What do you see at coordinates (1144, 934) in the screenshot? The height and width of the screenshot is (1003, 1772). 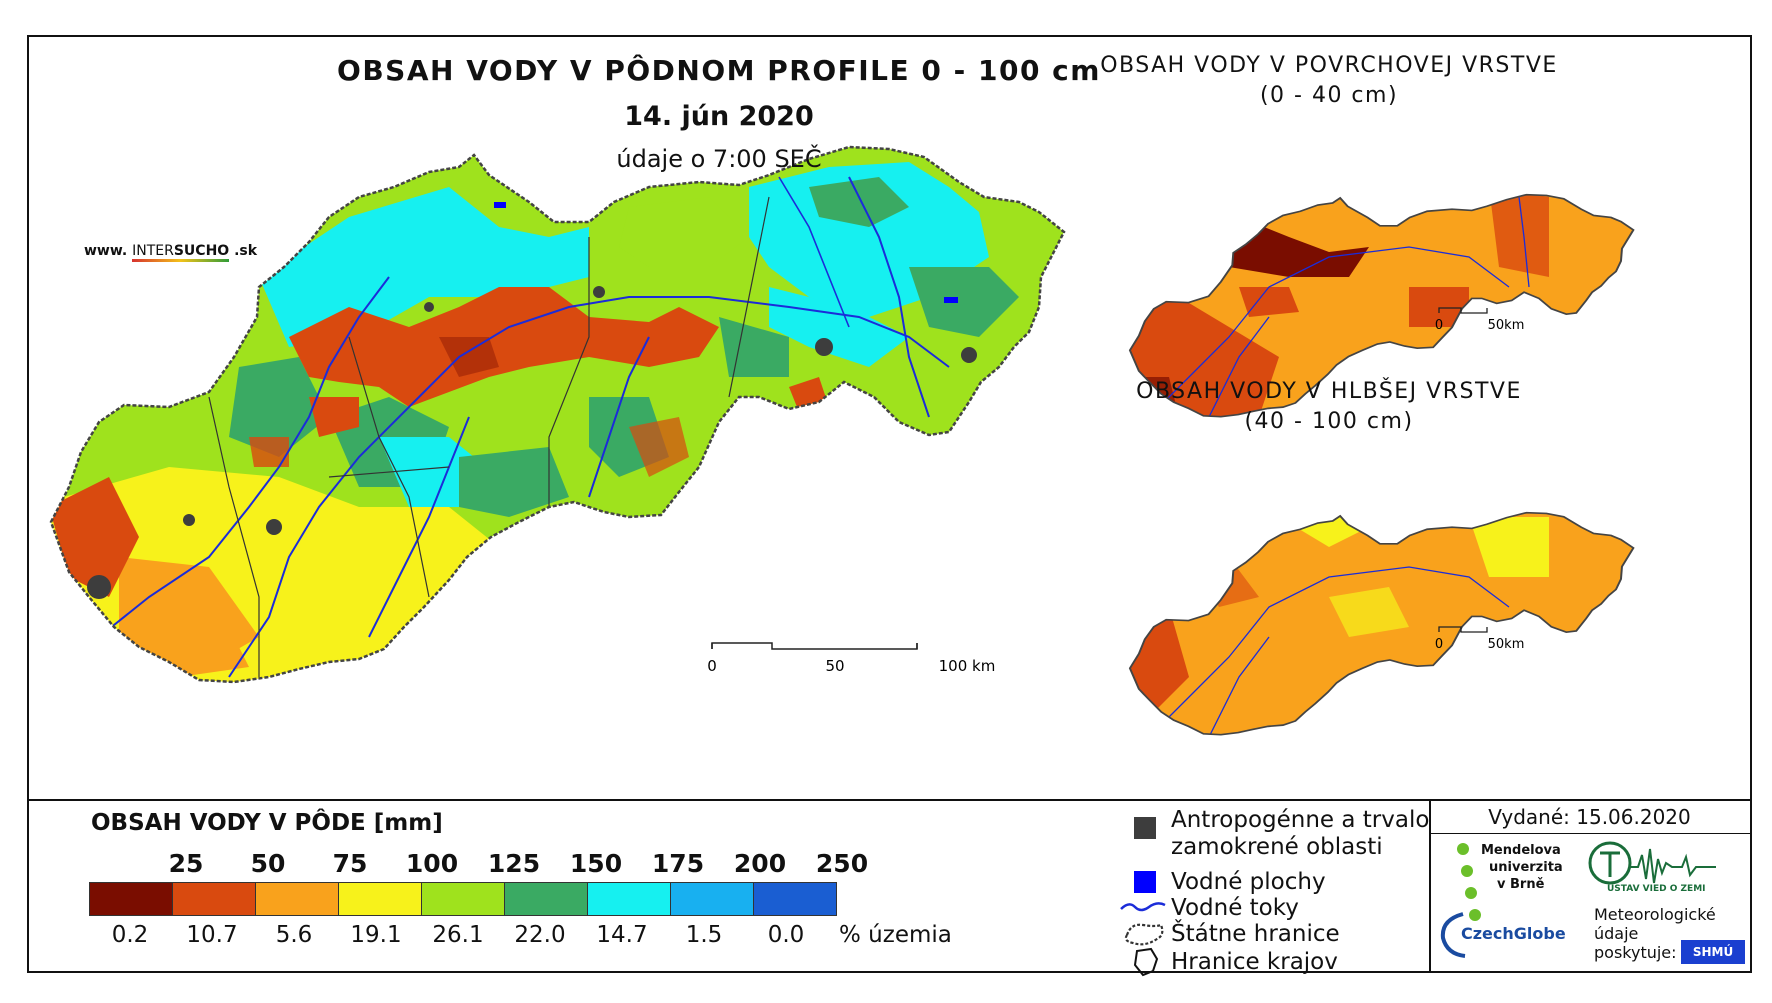 I see `state-border-icon` at bounding box center [1144, 934].